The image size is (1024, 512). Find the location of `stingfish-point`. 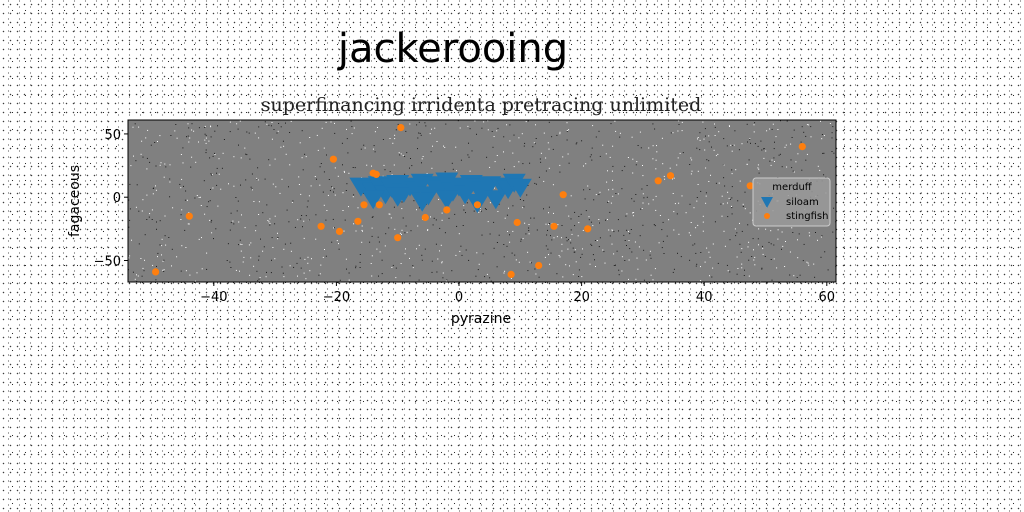

stingfish-point is located at coordinates (379, 205).